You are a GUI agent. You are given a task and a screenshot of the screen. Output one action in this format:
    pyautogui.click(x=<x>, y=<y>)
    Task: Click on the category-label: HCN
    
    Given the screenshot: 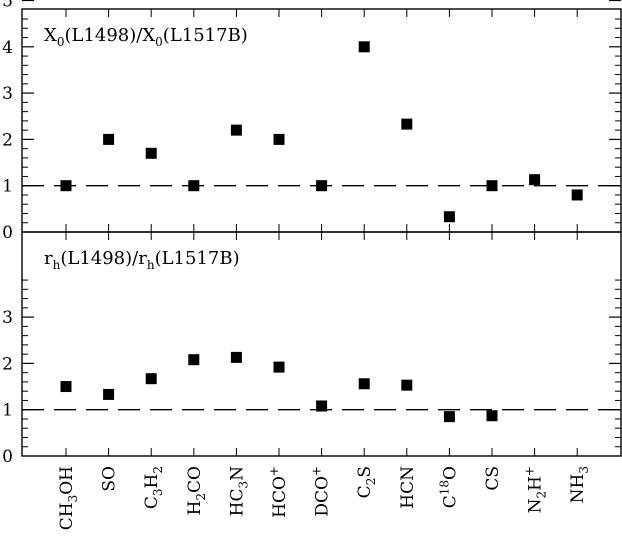 What is the action you would take?
    pyautogui.click(x=408, y=487)
    